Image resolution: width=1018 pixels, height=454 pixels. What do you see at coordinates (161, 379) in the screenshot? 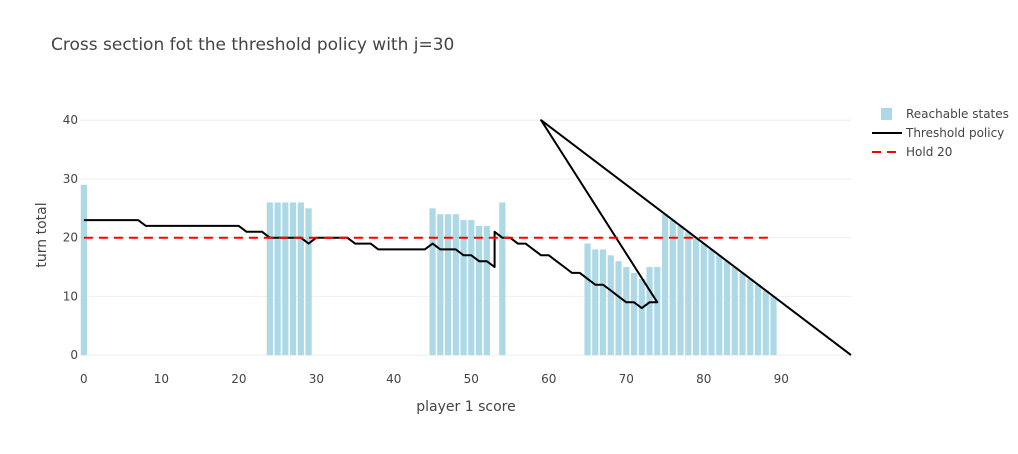
I see `x-tick-label: 10` at bounding box center [161, 379].